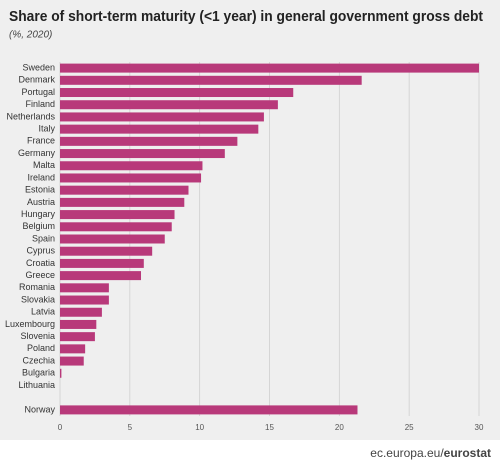 The image size is (500, 465). I want to click on y-tick-label: Belgium, so click(38, 226).